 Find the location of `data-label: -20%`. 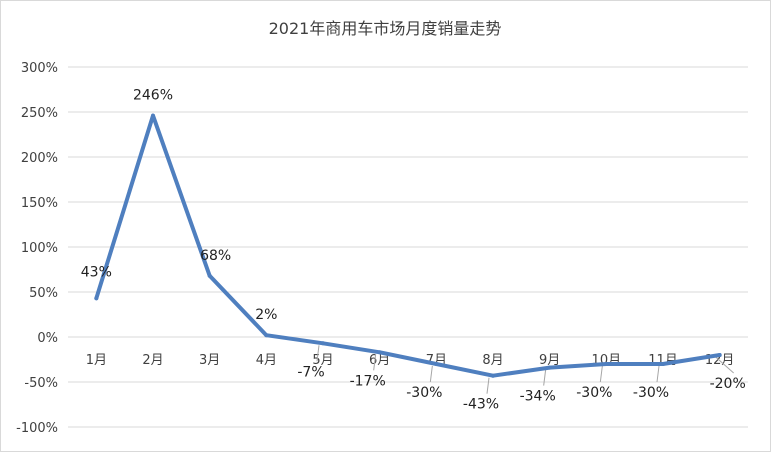

data-label: -20% is located at coordinates (728, 384).